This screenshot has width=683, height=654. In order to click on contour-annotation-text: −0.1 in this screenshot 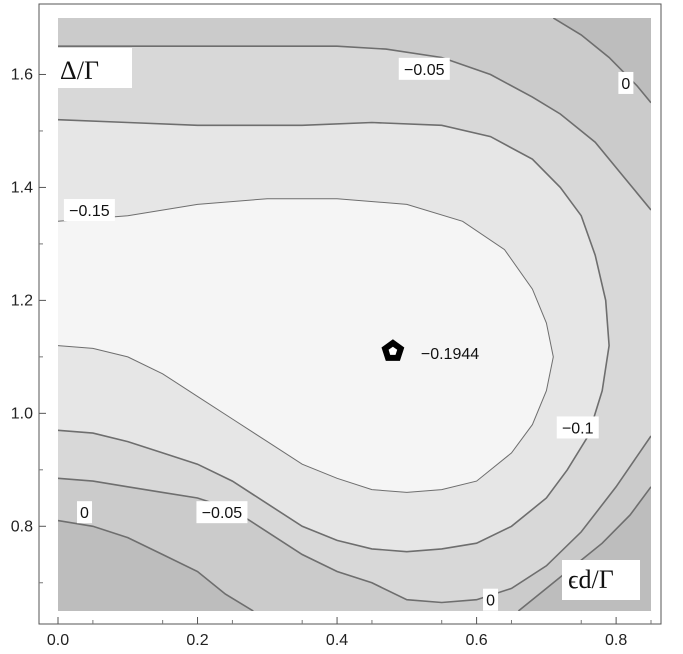, I will do `click(578, 428)`.